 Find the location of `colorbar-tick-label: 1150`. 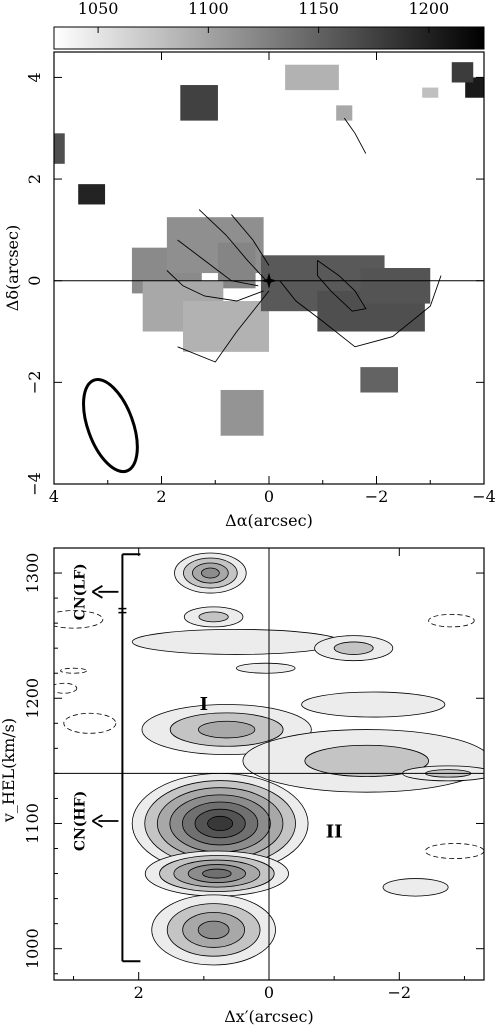

colorbar-tick-label: 1150 is located at coordinates (318, 9).